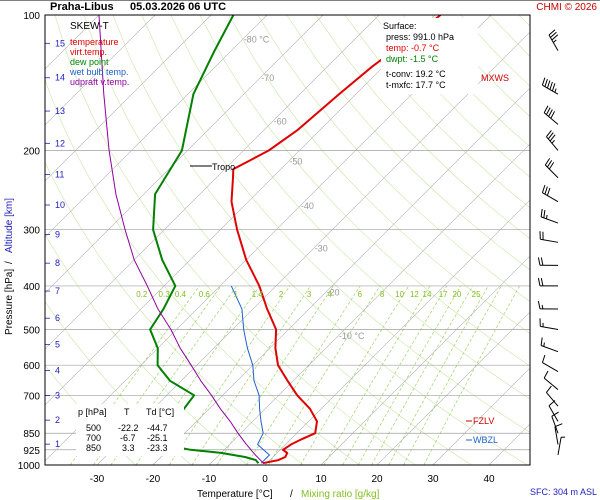 This screenshot has height=500, width=600. Describe the element at coordinates (57, 291) in the screenshot. I see `altitude-tick-label: 7` at that location.